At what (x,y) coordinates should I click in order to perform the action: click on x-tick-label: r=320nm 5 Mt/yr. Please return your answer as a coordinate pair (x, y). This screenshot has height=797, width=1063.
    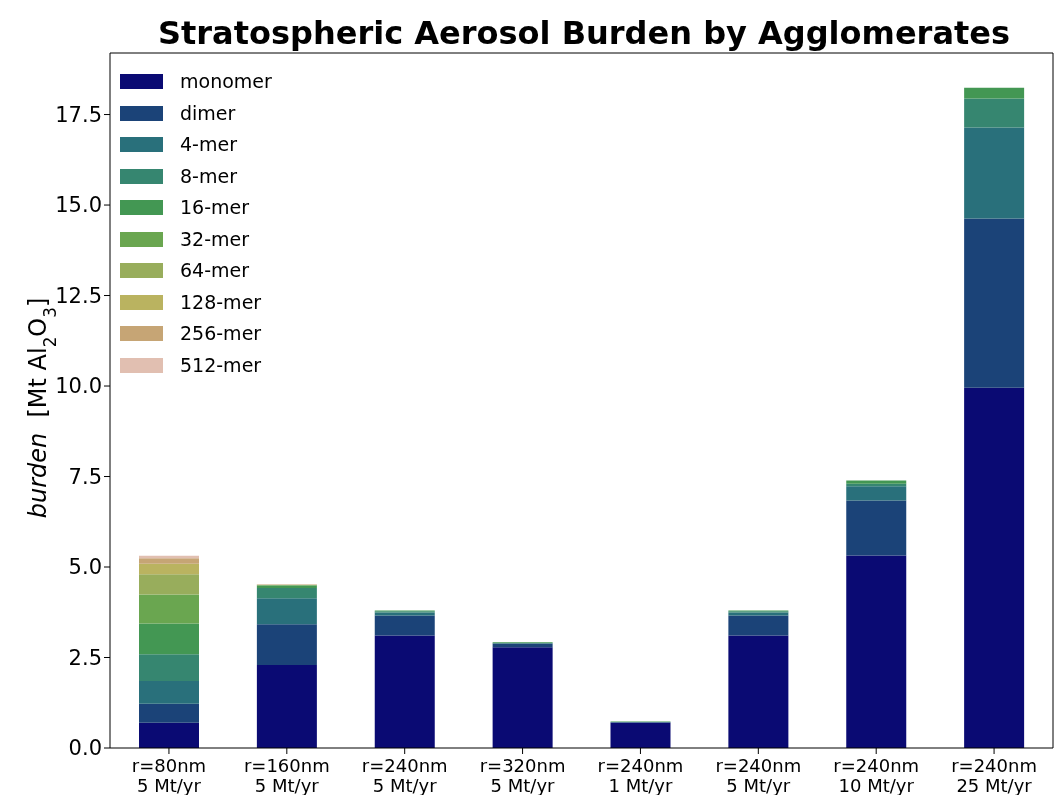
    Looking at the image, I should click on (522, 775).